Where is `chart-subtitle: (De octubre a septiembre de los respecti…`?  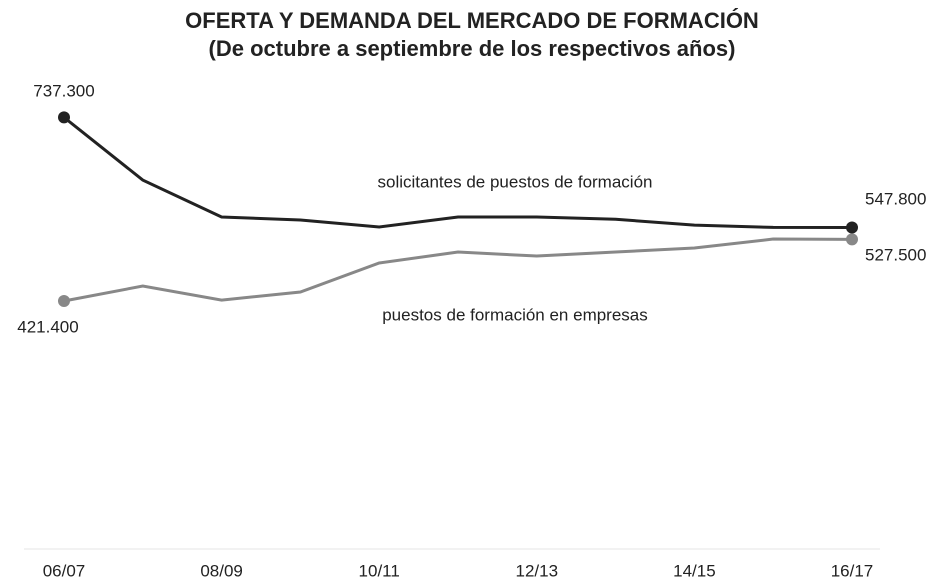 chart-subtitle: (De octubre a septiembre de los respecti… is located at coordinates (472, 48).